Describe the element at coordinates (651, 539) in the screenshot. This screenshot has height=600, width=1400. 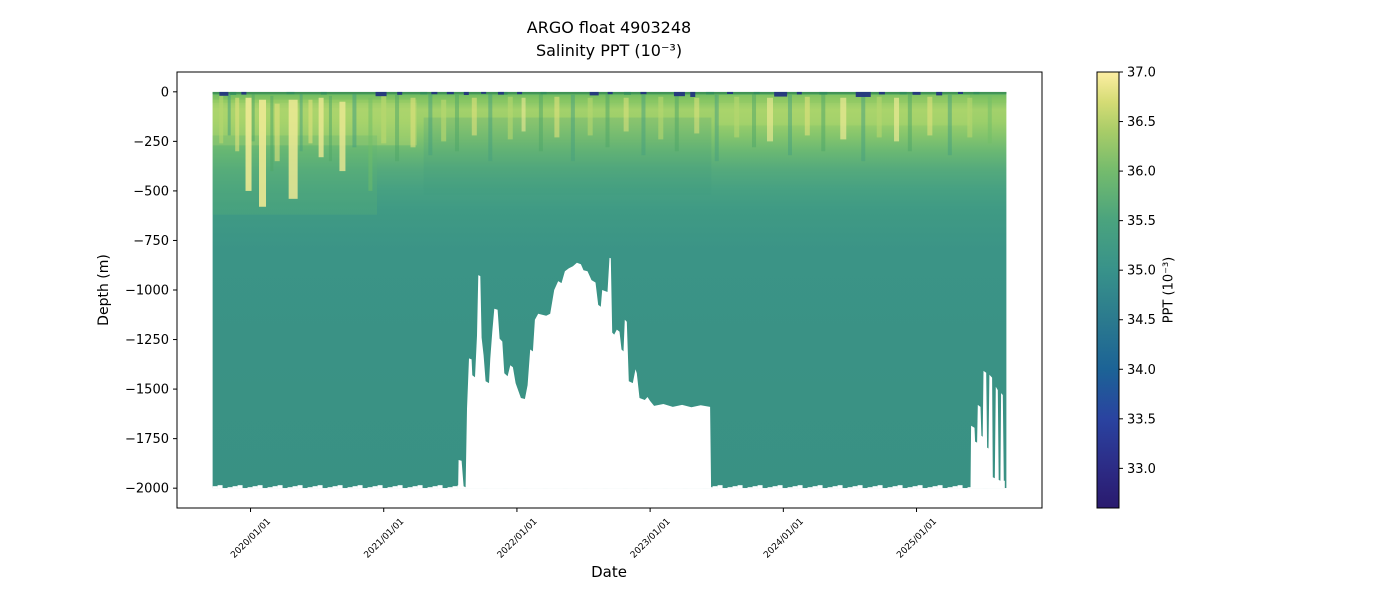
I see `x-tick-label: 2023/01/01` at that location.